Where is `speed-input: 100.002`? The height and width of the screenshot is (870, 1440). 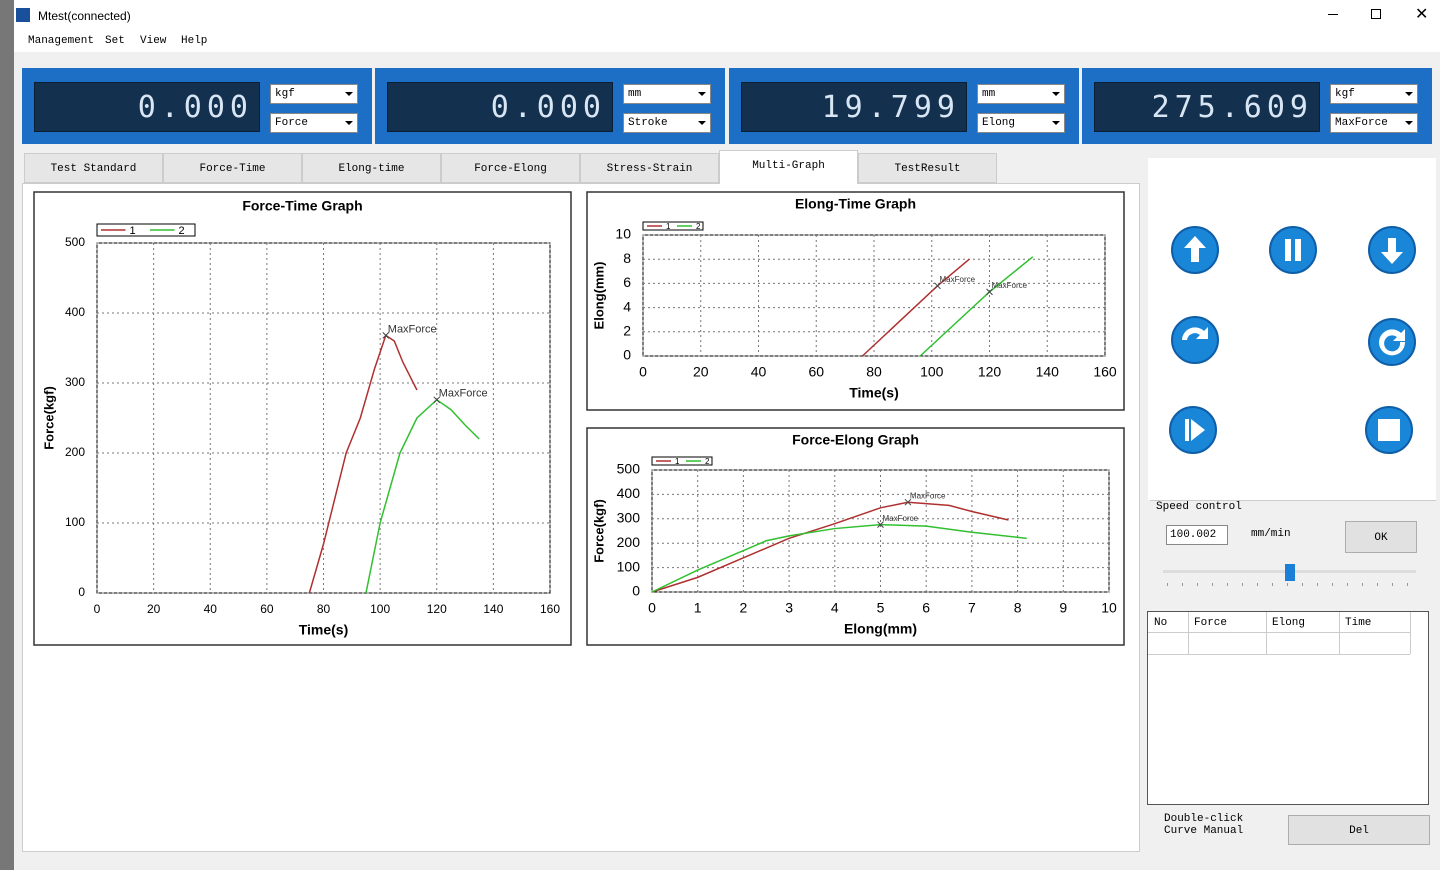 speed-input: 100.002 is located at coordinates (1197, 535).